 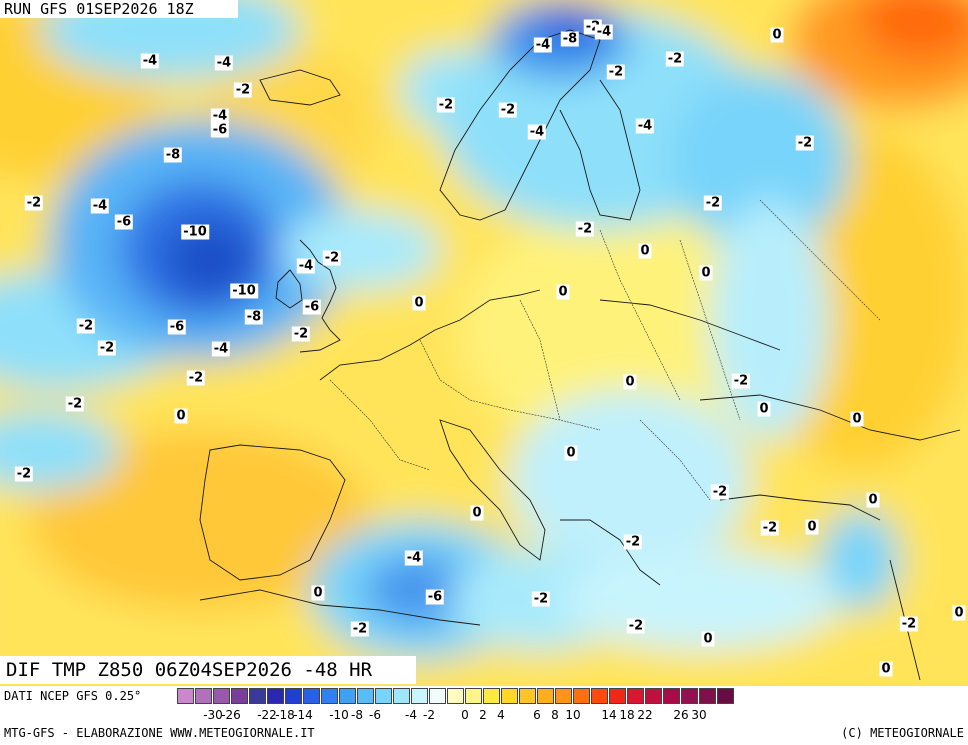 I want to click on legend-tick-label: 0, so click(x=465, y=715).